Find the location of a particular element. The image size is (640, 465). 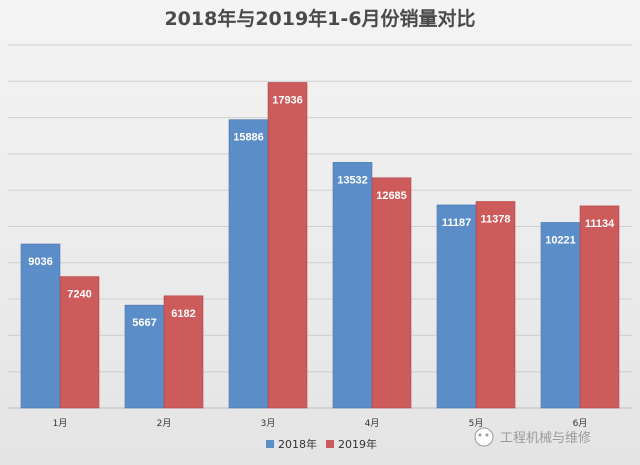

x-tick-label: 6月 is located at coordinates (580, 423).